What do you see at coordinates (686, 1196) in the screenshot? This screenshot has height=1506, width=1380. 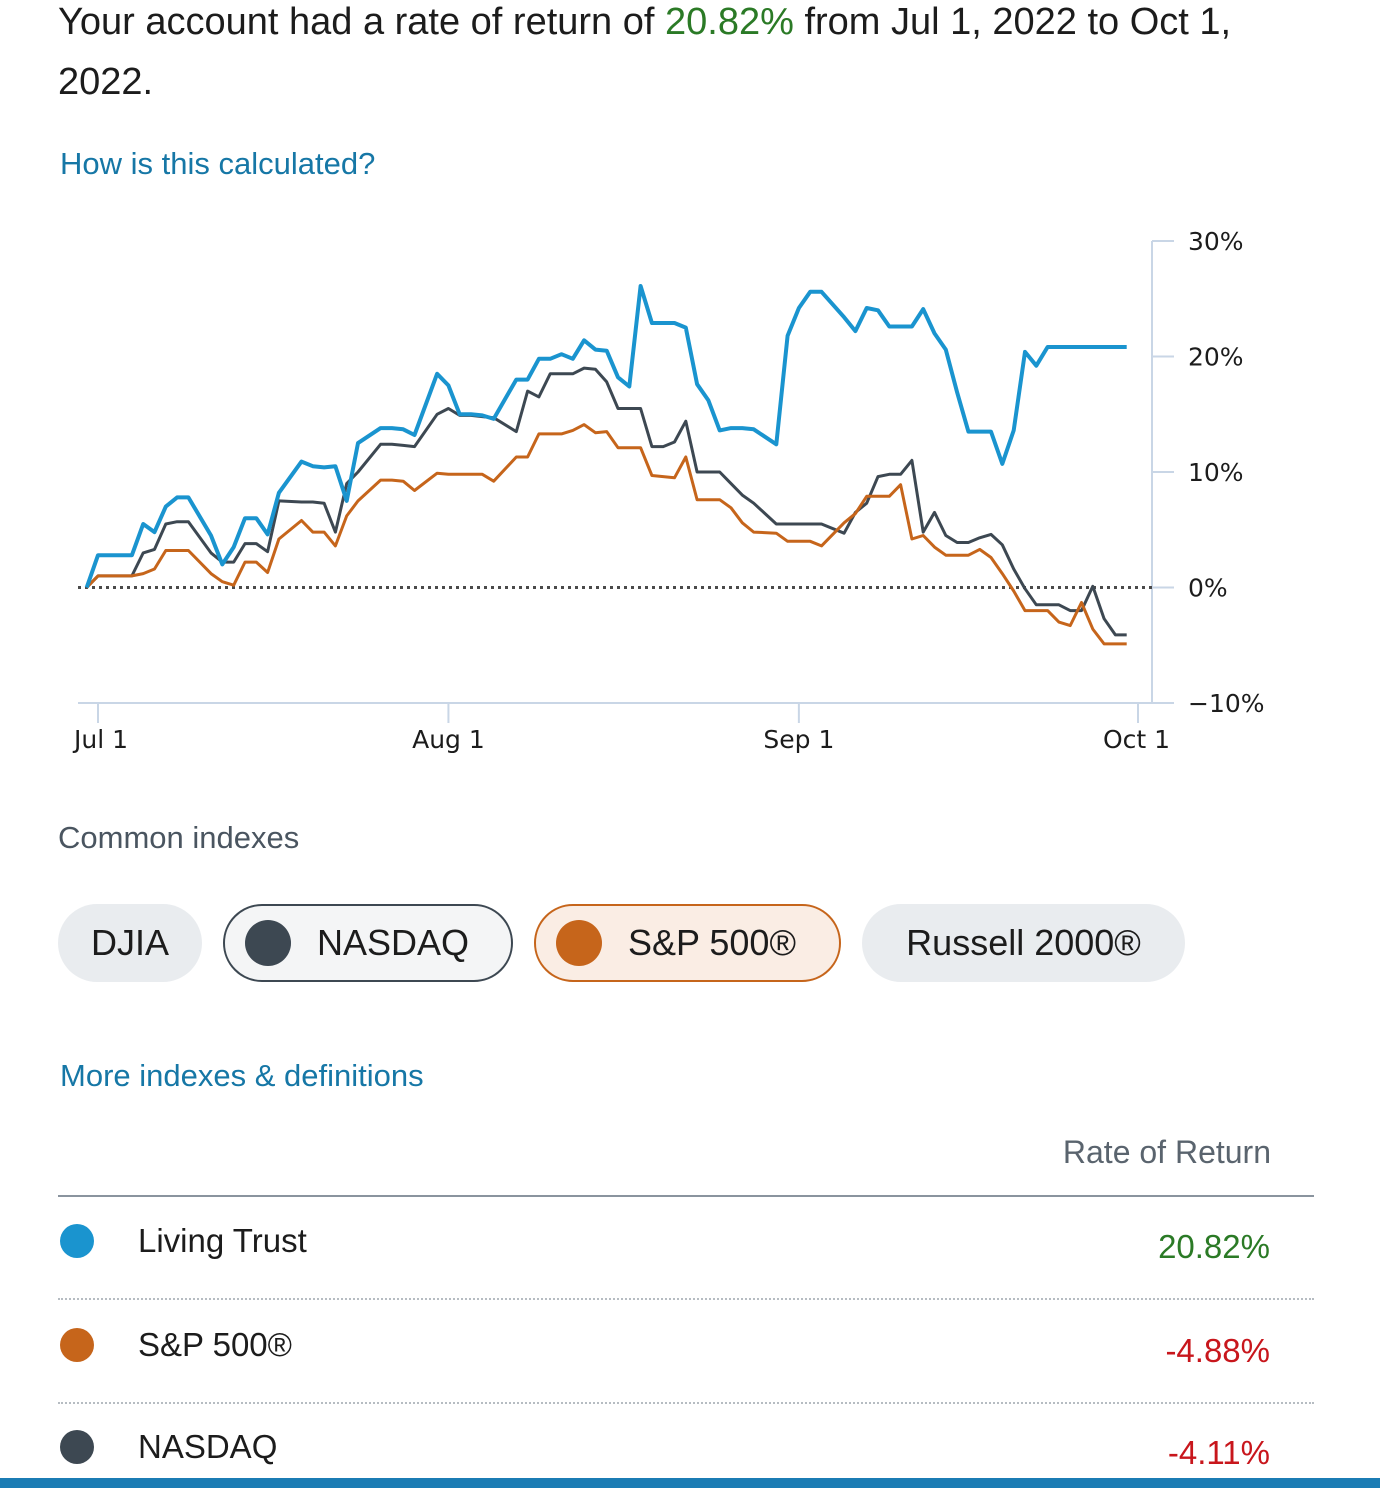 I see `table-header-divider` at bounding box center [686, 1196].